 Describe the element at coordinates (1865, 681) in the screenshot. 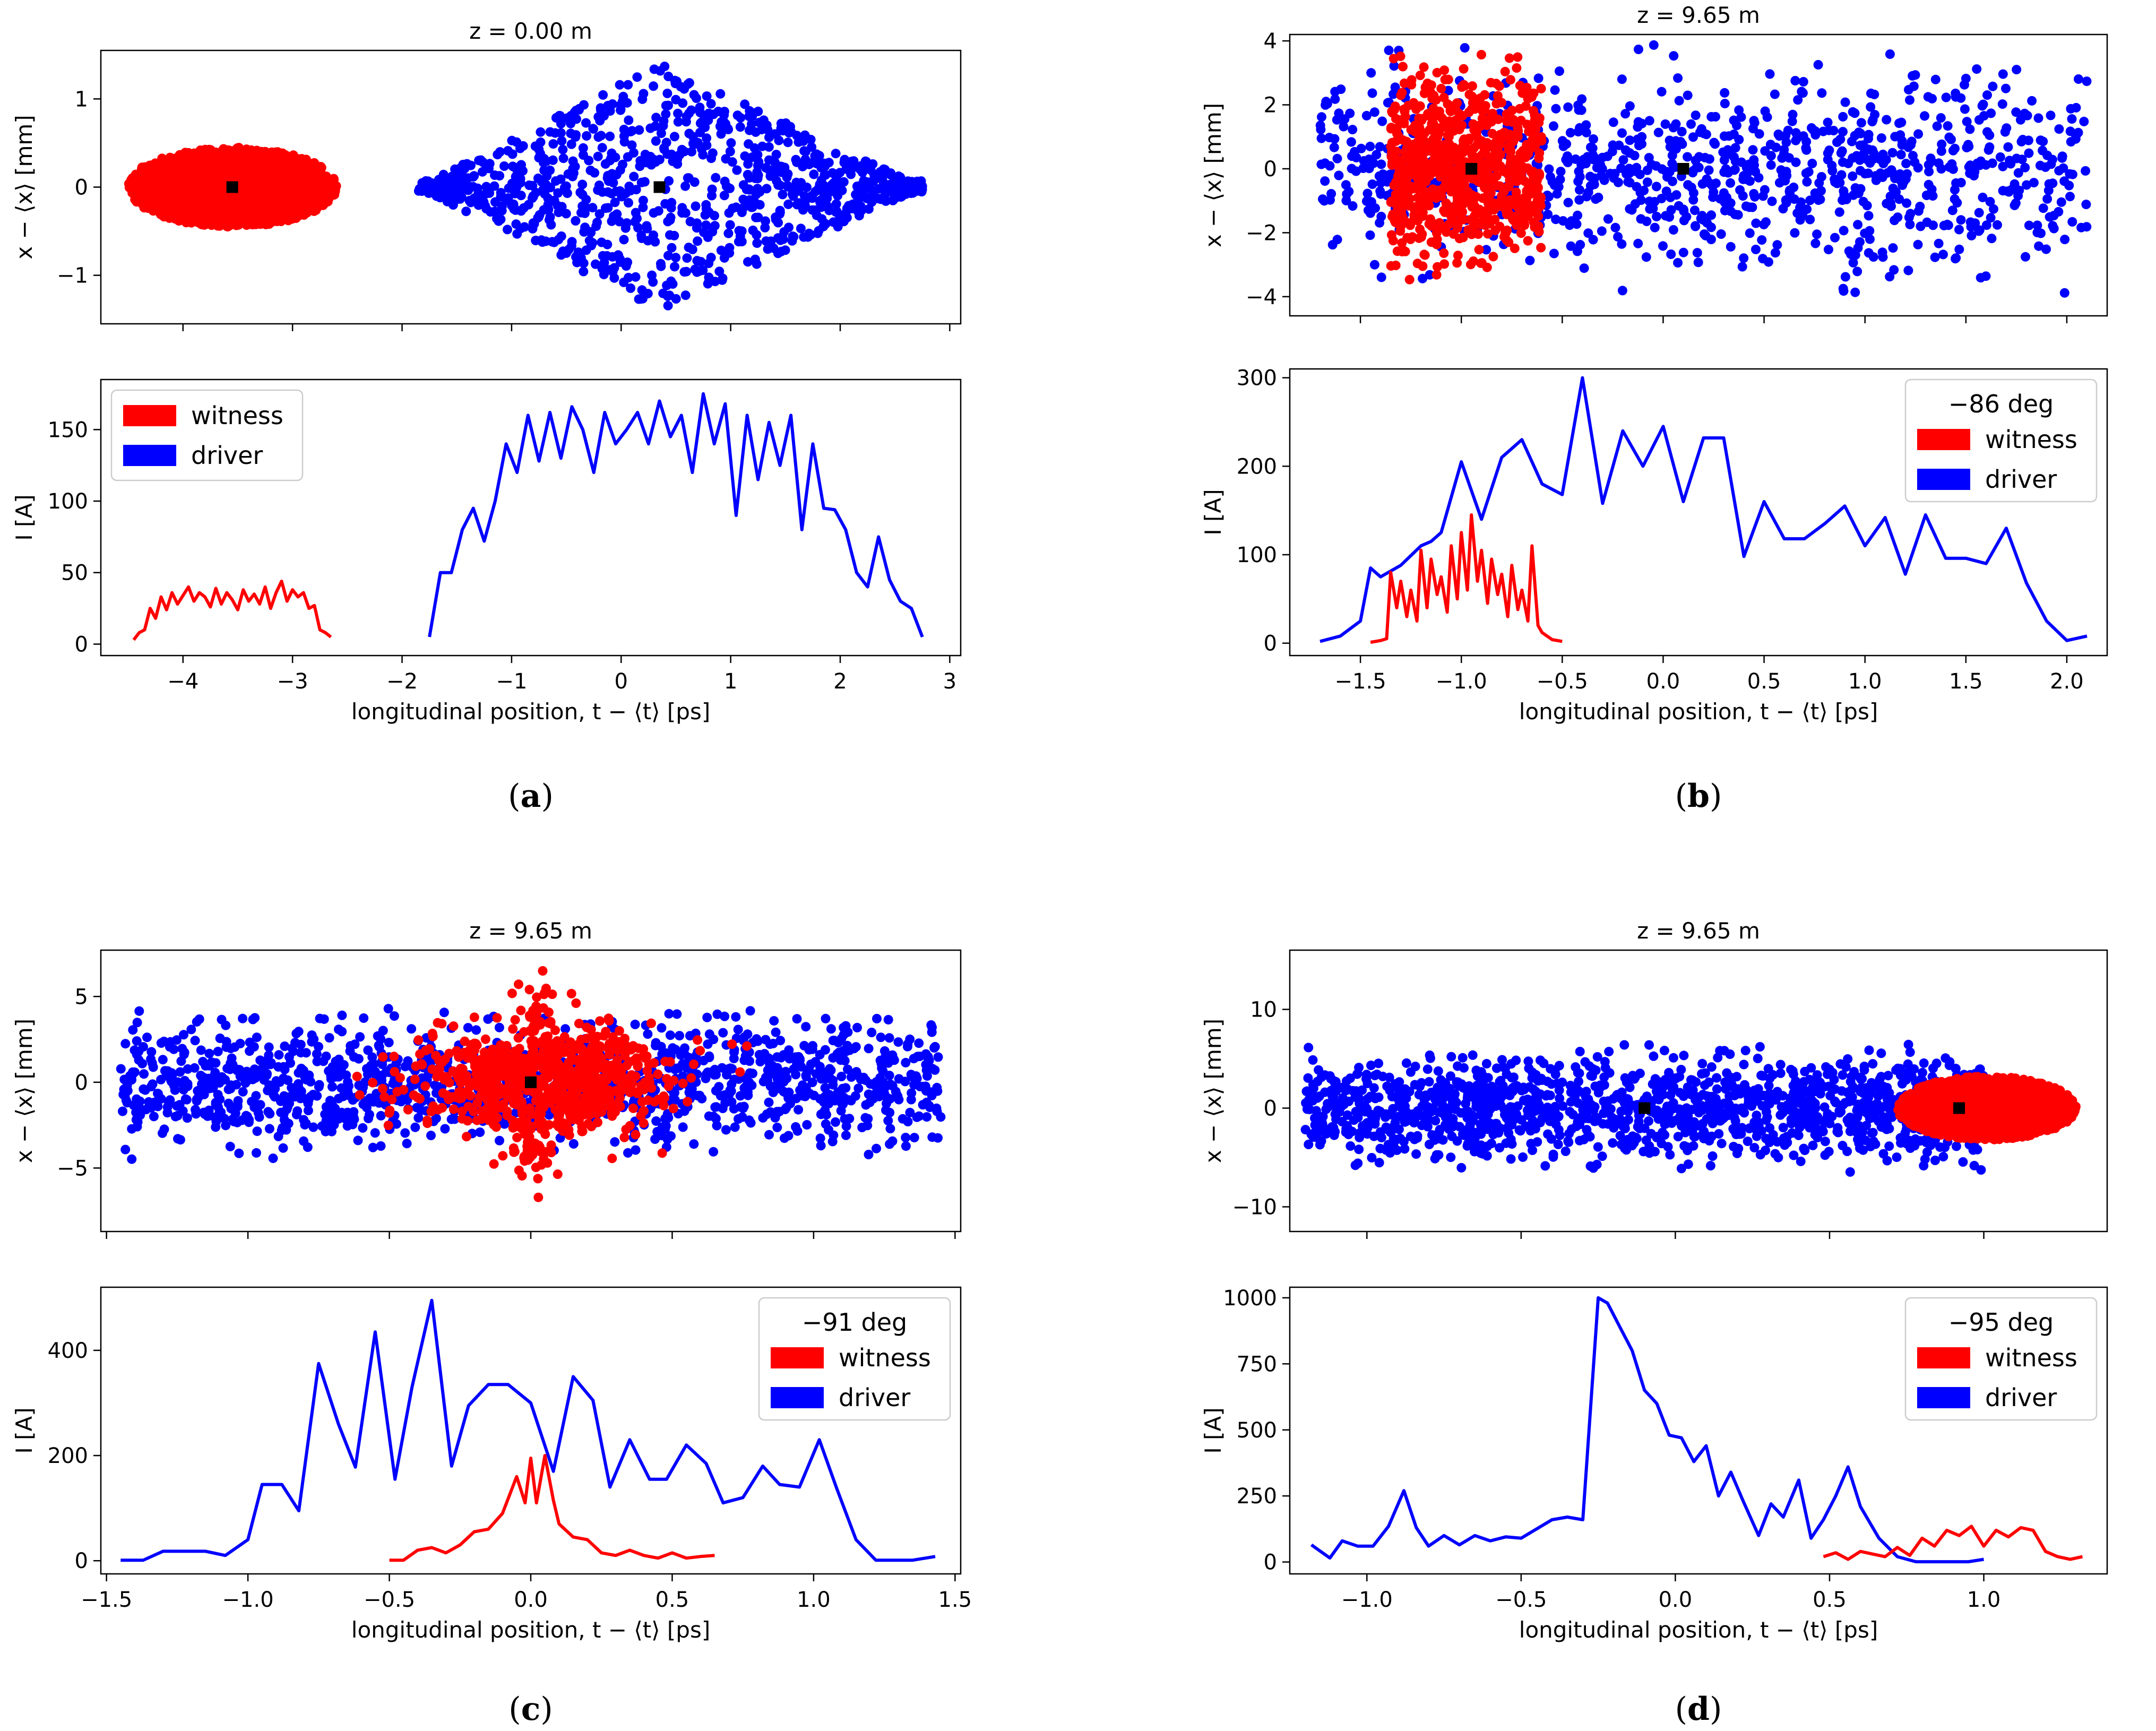

I see `x-tick-label: 1.0` at that location.